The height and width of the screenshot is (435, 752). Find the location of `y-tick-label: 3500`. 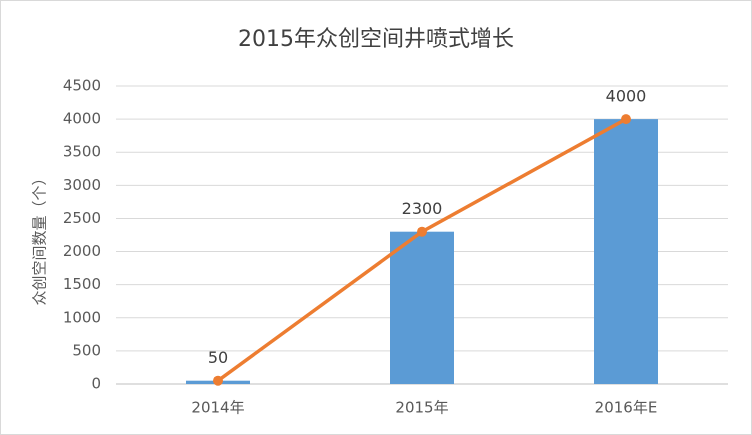

y-tick-label: 3500 is located at coordinates (82, 152).